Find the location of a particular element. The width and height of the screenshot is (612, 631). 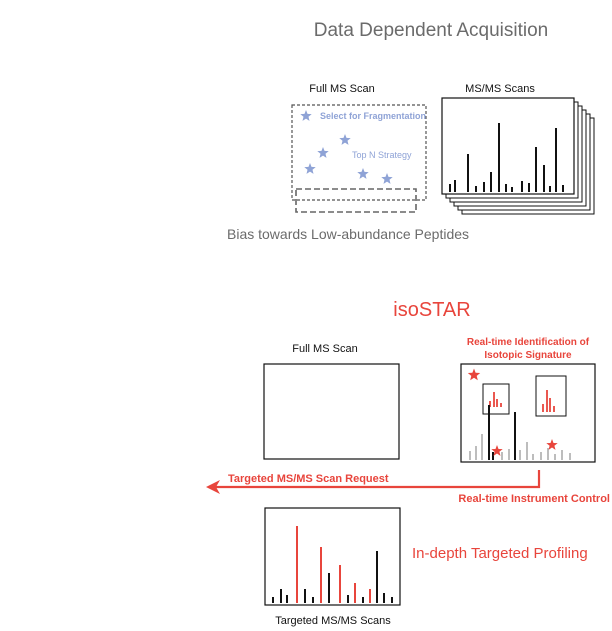

isostar-full-ms-box is located at coordinates (331, 411).